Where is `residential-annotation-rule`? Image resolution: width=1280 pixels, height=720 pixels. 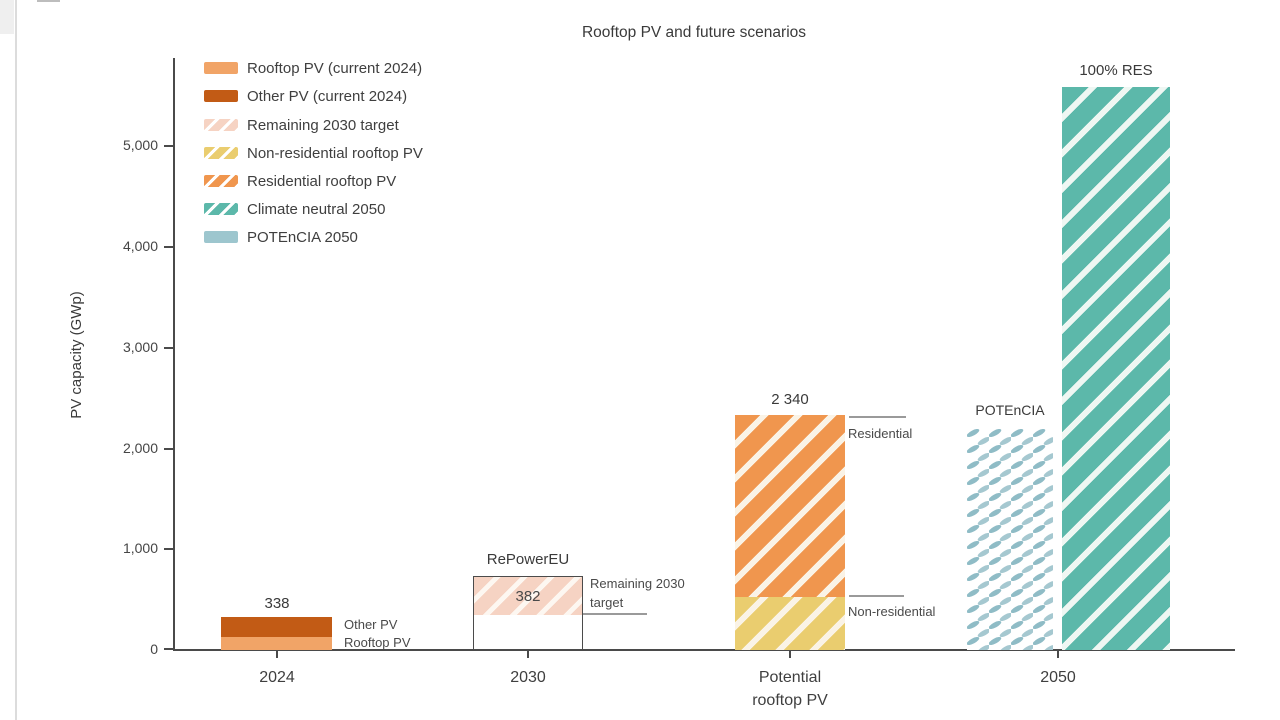 residential-annotation-rule is located at coordinates (877, 417).